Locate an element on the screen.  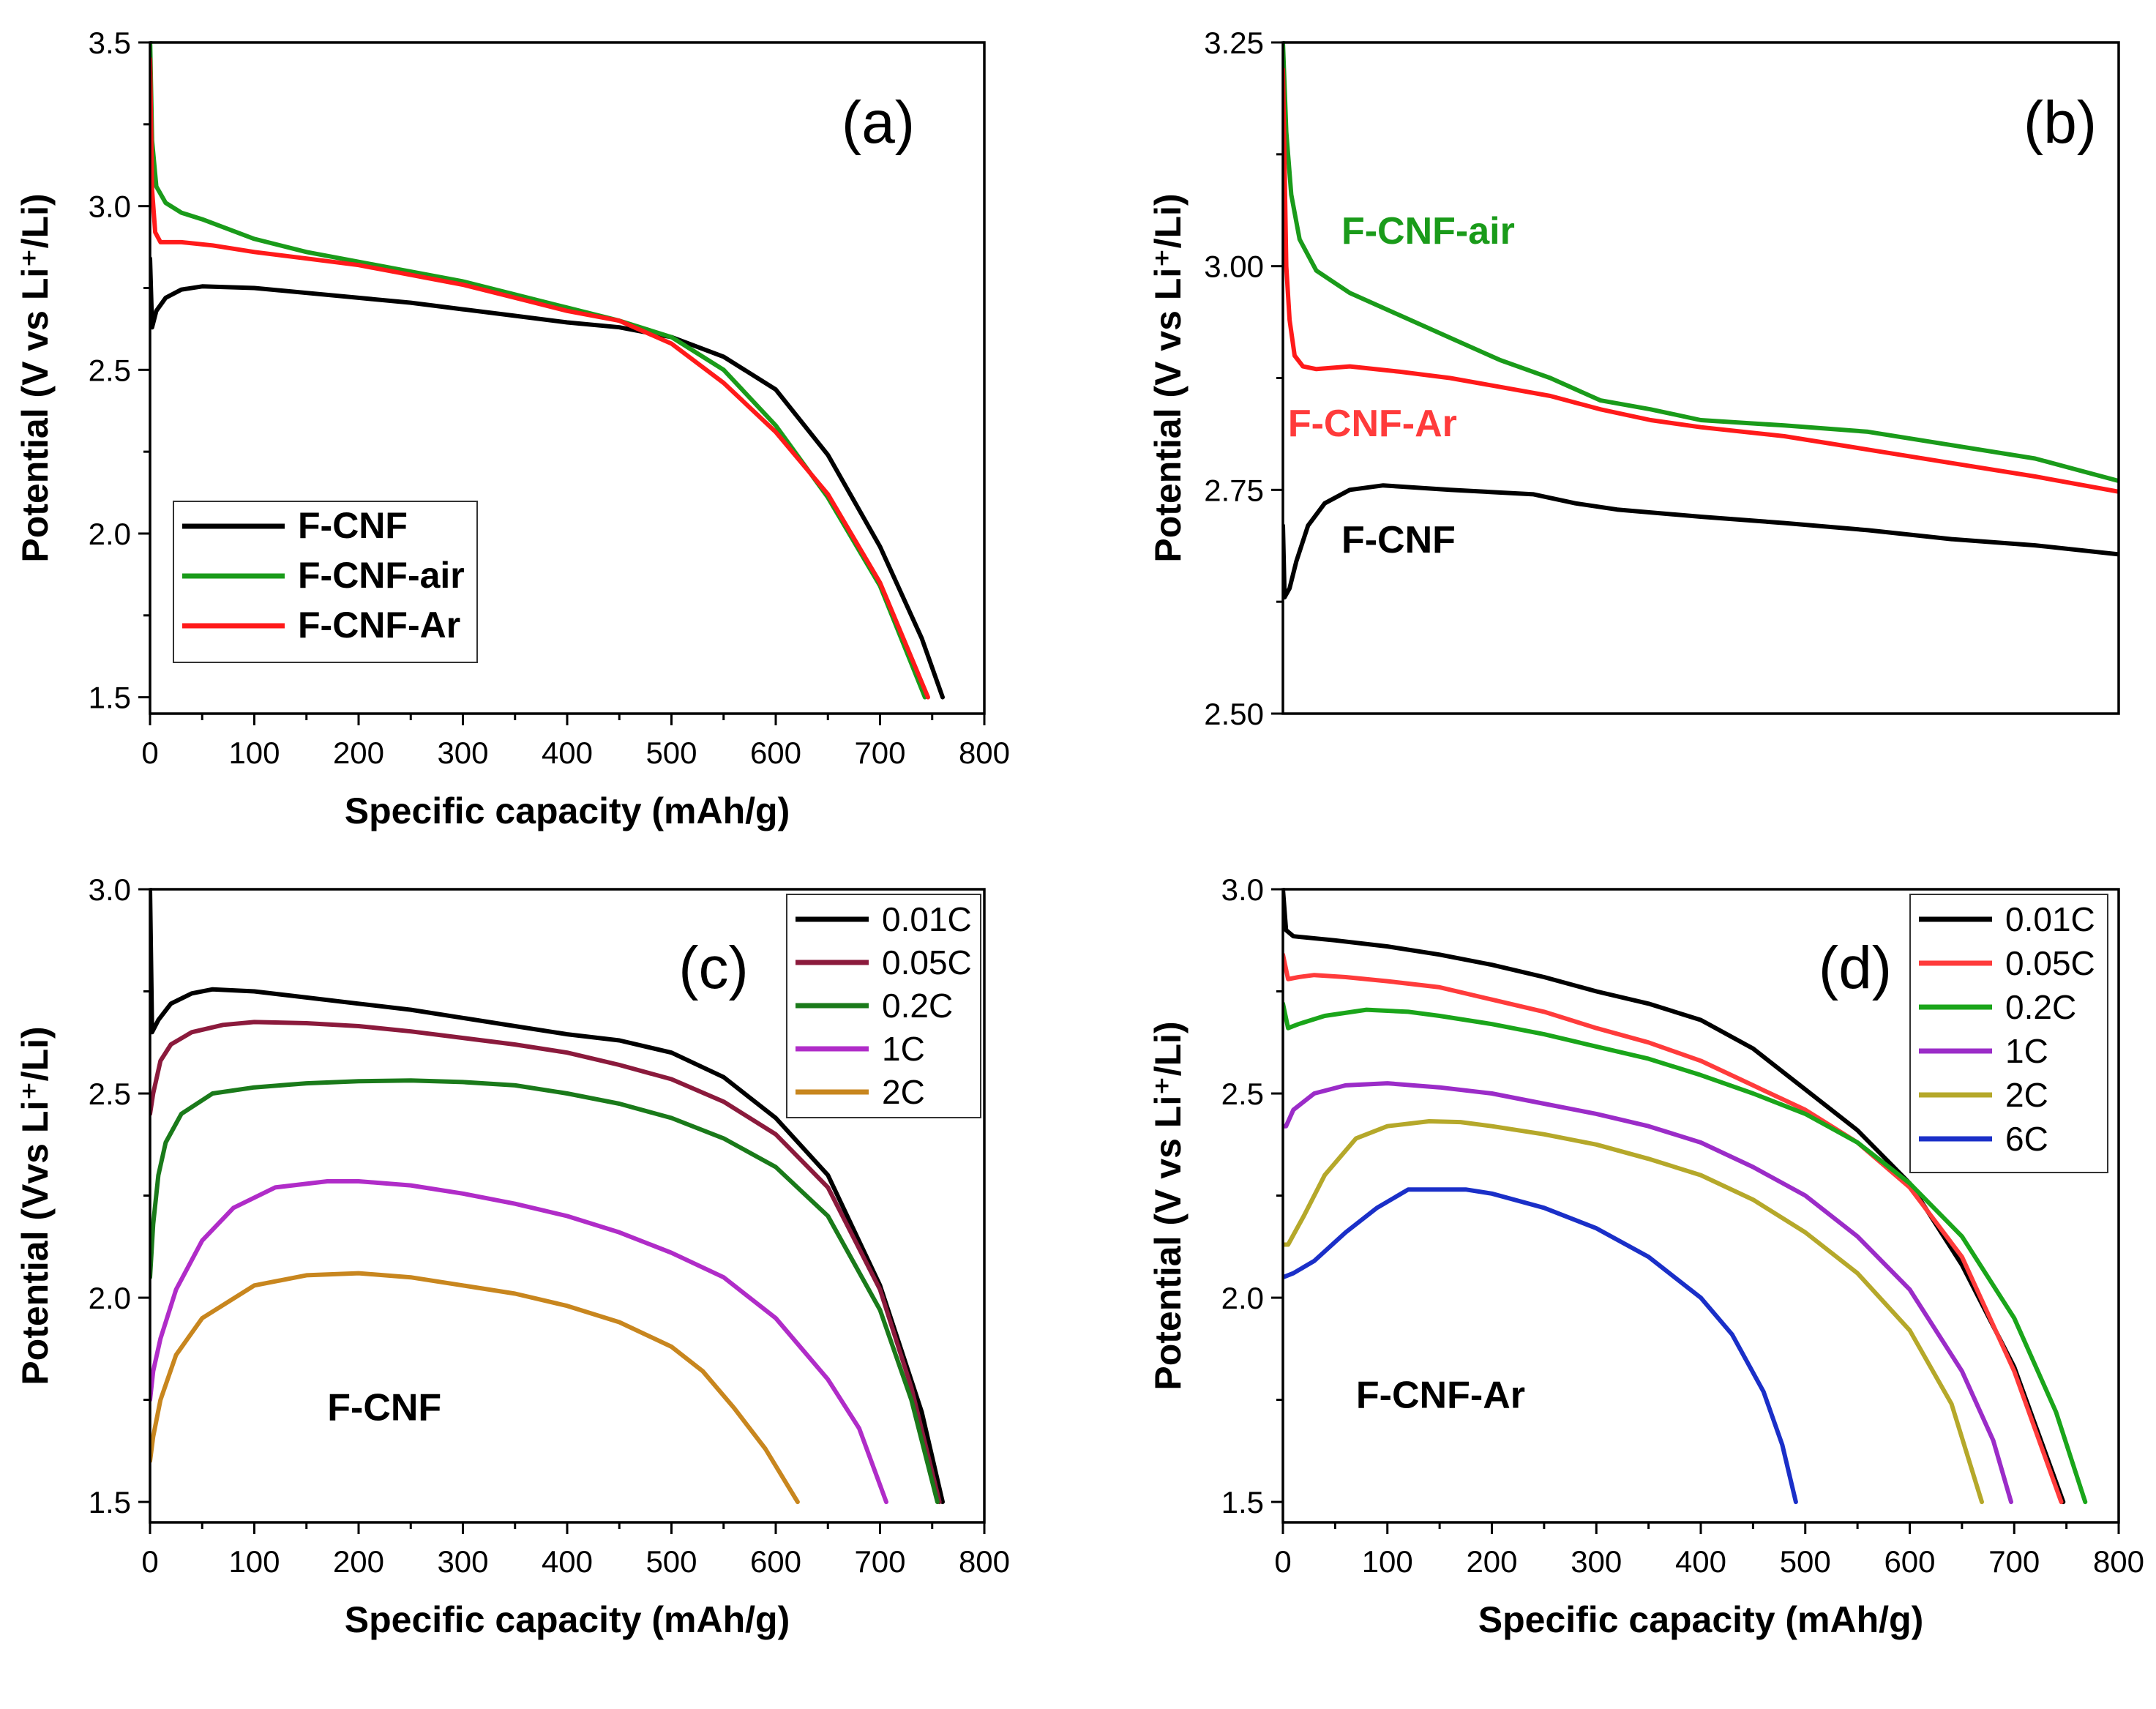
y-tick-label: 2.75 is located at coordinates (1234, 490).